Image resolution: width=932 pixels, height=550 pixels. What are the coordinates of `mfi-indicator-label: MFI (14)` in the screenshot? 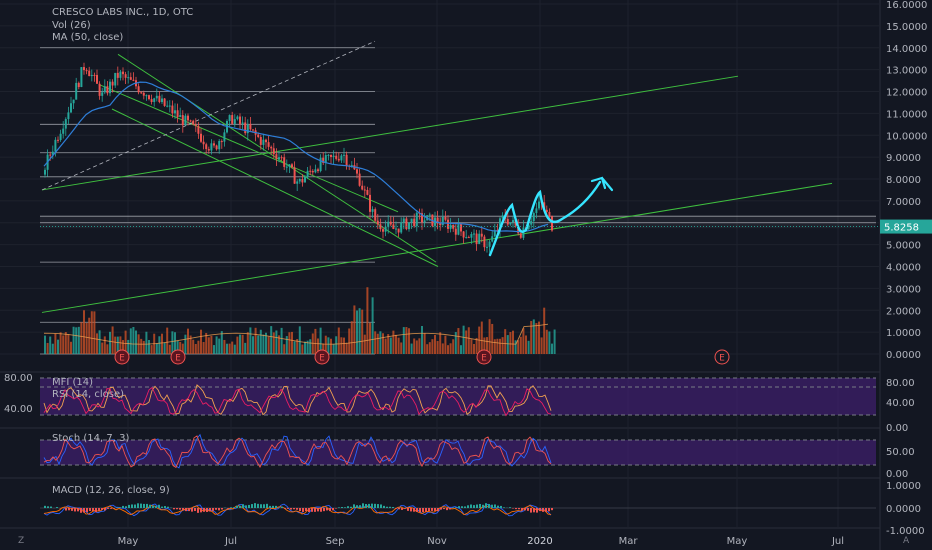 It's located at (73, 382).